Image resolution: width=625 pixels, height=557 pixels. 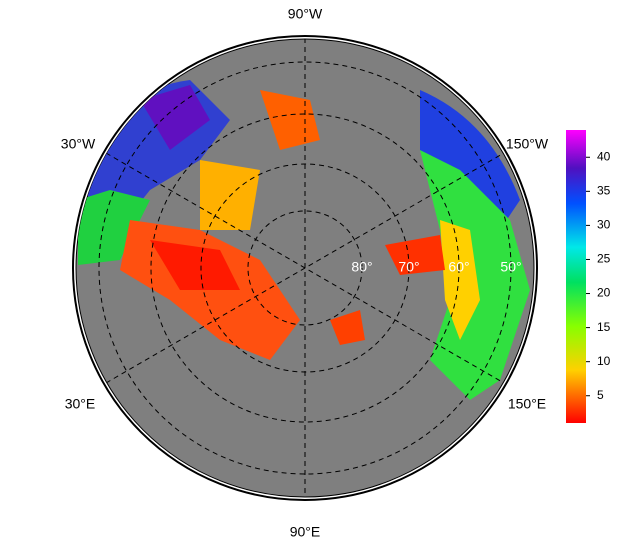 What do you see at coordinates (458, 267) in the screenshot?
I see `latitude-label: 60°` at bounding box center [458, 267].